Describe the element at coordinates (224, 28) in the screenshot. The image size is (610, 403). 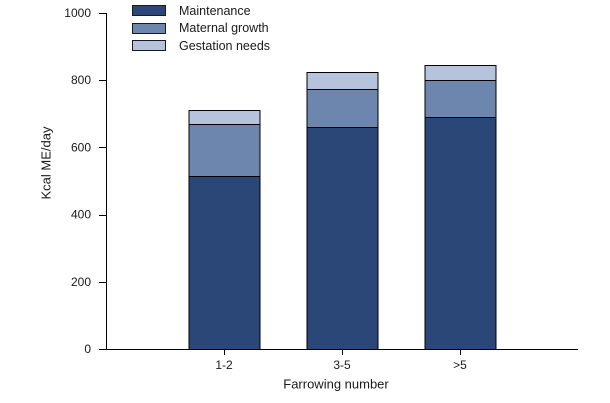
I see `legend-label-maternal-growth: Maternal growth` at that location.